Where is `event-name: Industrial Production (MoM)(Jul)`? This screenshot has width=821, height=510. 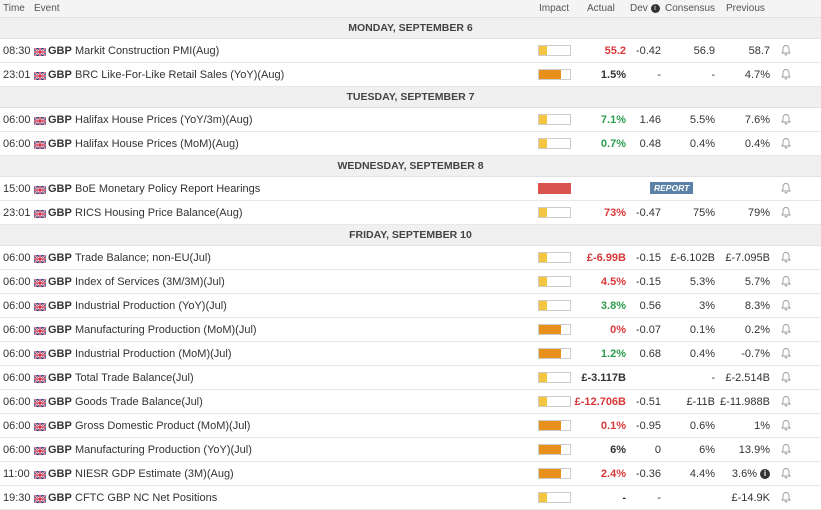 event-name: Industrial Production (MoM)(Jul) is located at coordinates (153, 354).